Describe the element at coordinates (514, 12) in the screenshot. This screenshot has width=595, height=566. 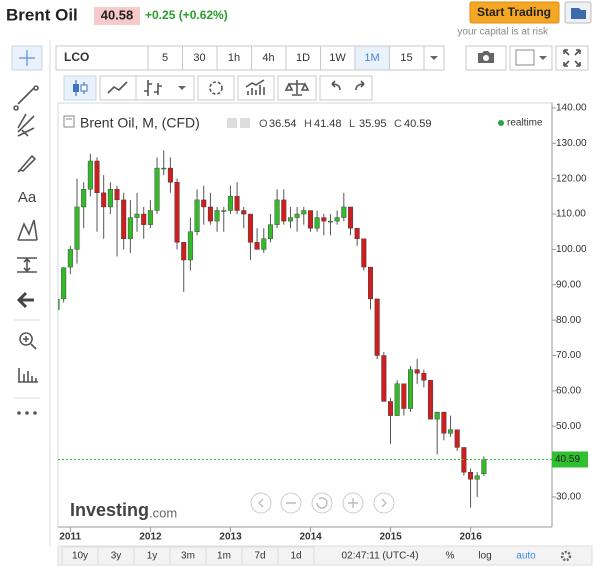
I see `trade-button` at that location.